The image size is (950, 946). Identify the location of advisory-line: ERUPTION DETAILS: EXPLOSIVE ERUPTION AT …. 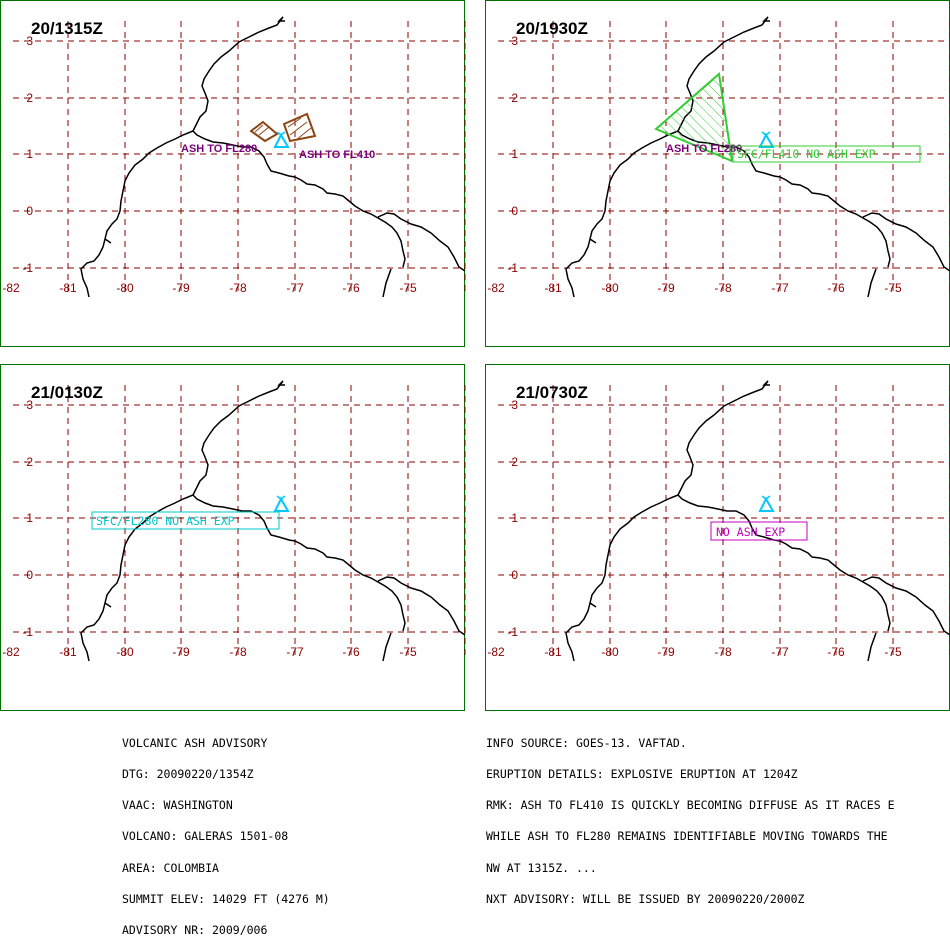
(642, 774).